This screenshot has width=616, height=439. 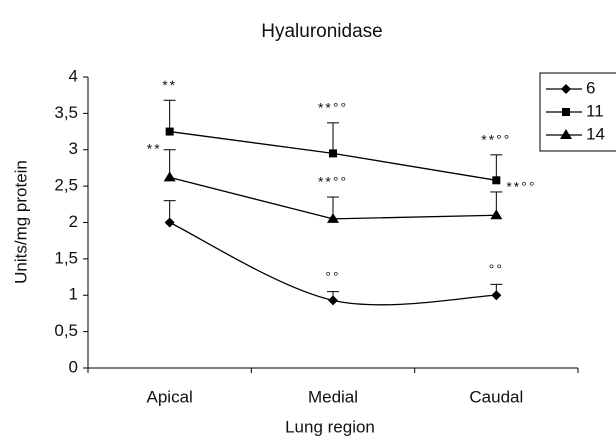 I want to click on y-tick-label: 3,5, so click(x=66, y=112).